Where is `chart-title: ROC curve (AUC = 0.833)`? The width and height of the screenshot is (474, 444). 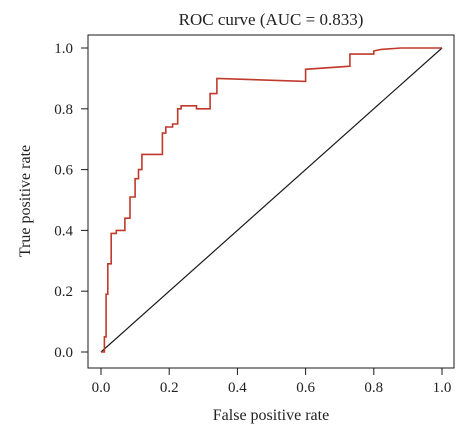
chart-title: ROC curve (AUC = 0.833) is located at coordinates (271, 19).